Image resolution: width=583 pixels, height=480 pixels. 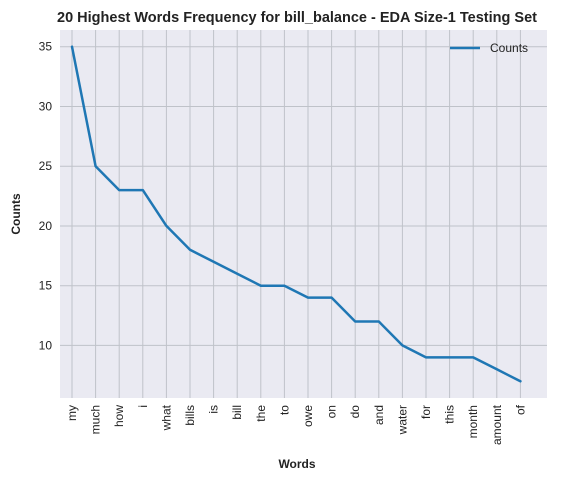 What do you see at coordinates (119, 416) in the screenshot?
I see `x-tick-label: how` at bounding box center [119, 416].